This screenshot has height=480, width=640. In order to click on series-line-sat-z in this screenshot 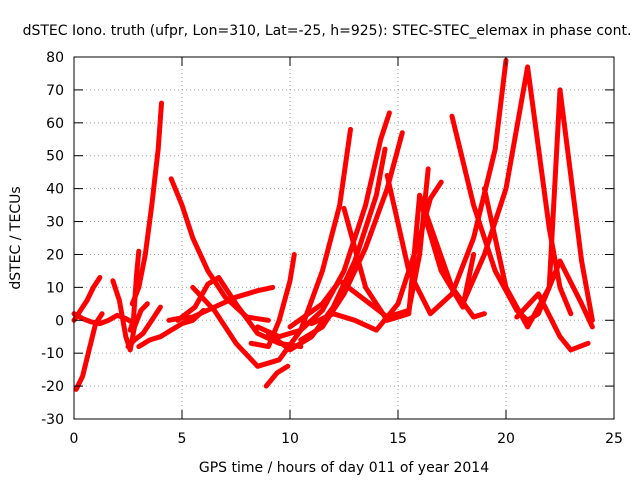, I will do `click(552, 322)`.